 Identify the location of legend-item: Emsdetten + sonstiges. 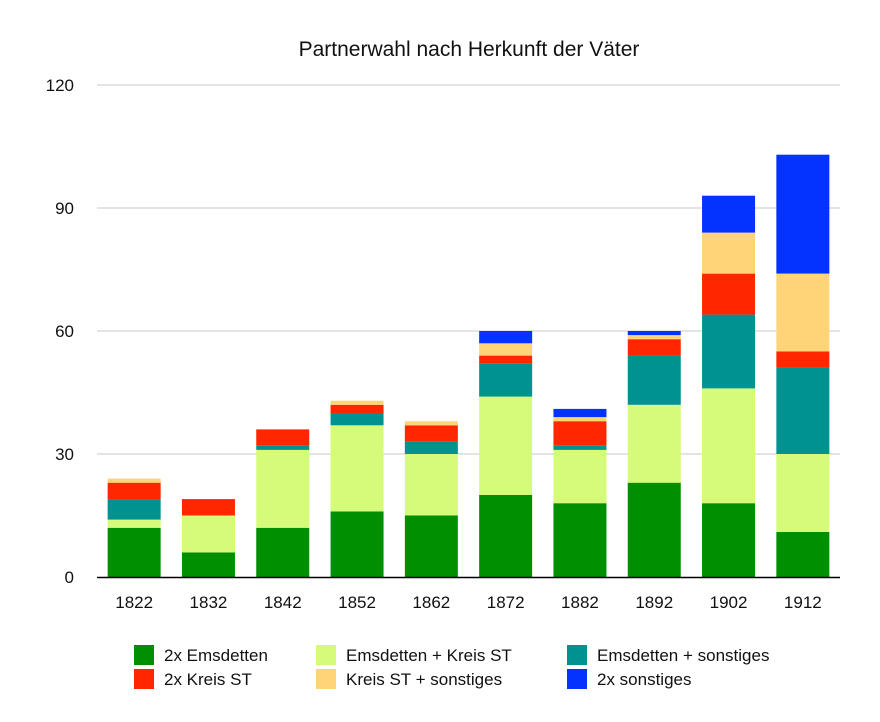
(668, 655).